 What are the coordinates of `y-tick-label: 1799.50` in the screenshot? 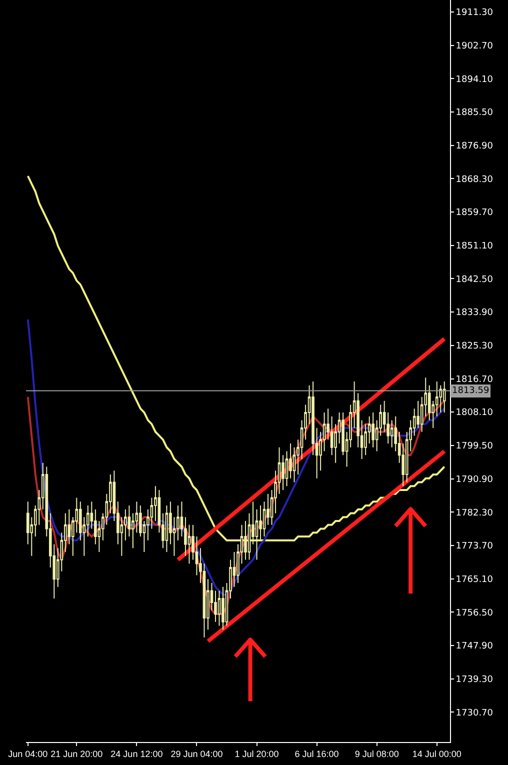 It's located at (475, 447).